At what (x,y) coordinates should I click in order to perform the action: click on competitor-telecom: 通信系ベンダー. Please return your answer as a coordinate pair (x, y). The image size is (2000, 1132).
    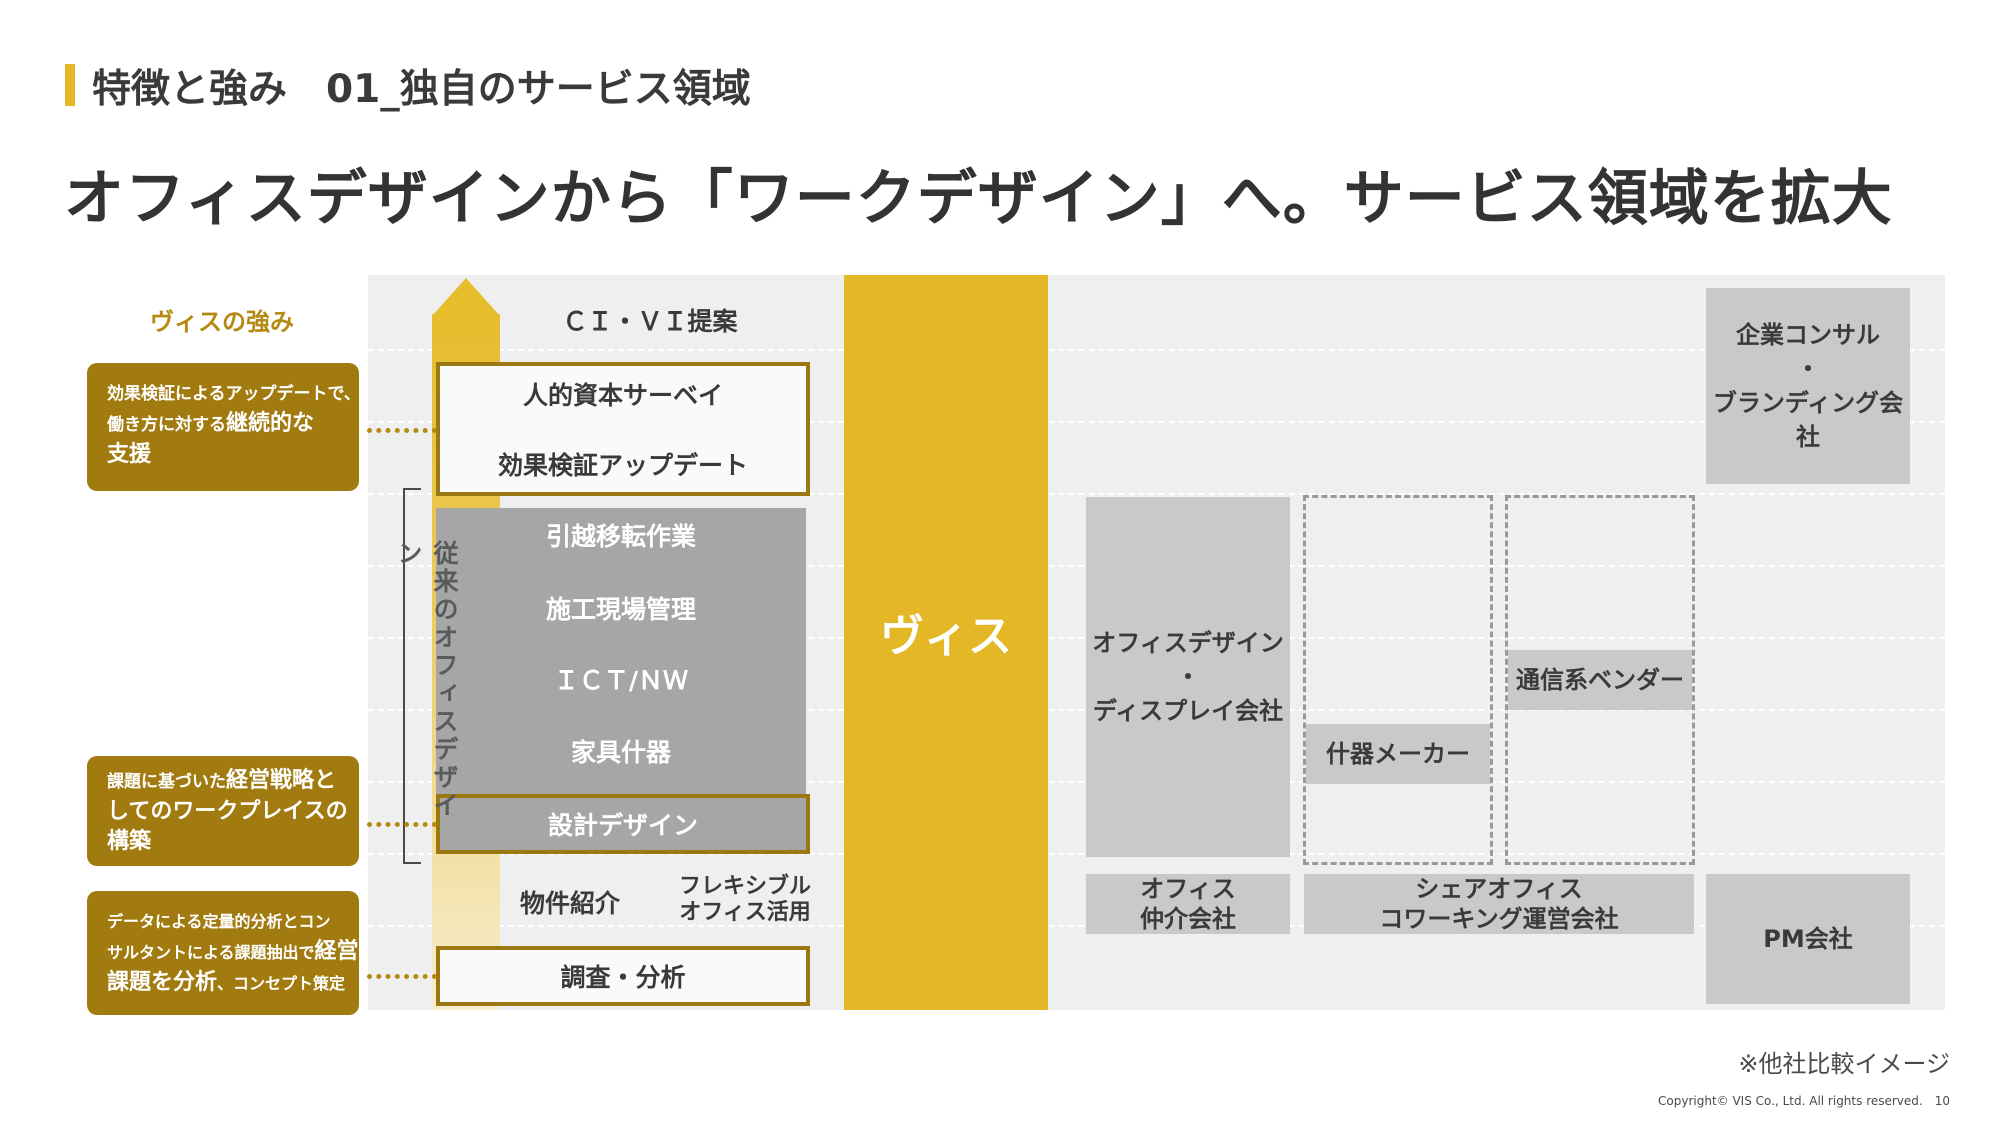
    Looking at the image, I should click on (1600, 680).